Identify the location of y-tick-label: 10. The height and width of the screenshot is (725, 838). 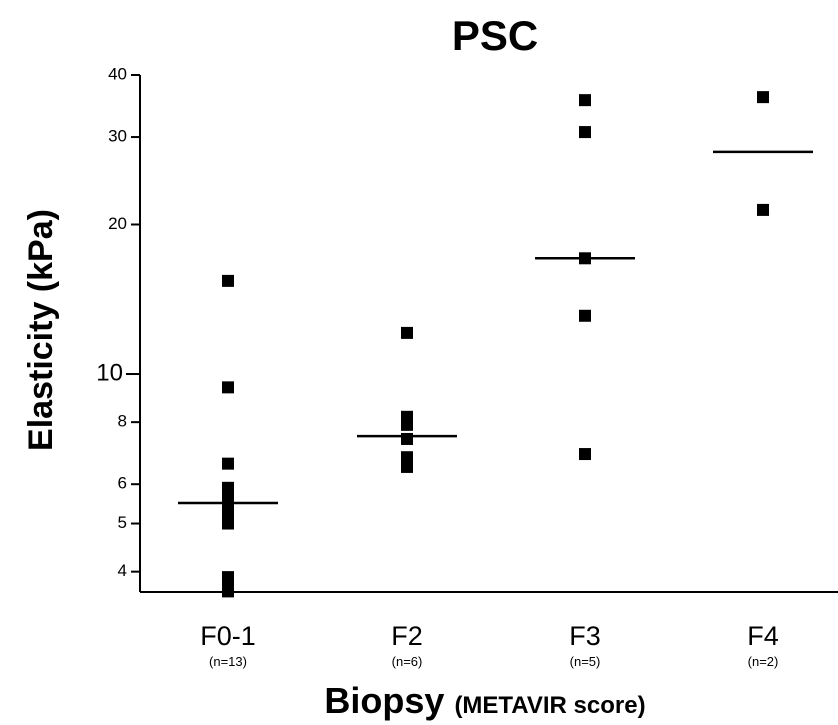
(109, 372).